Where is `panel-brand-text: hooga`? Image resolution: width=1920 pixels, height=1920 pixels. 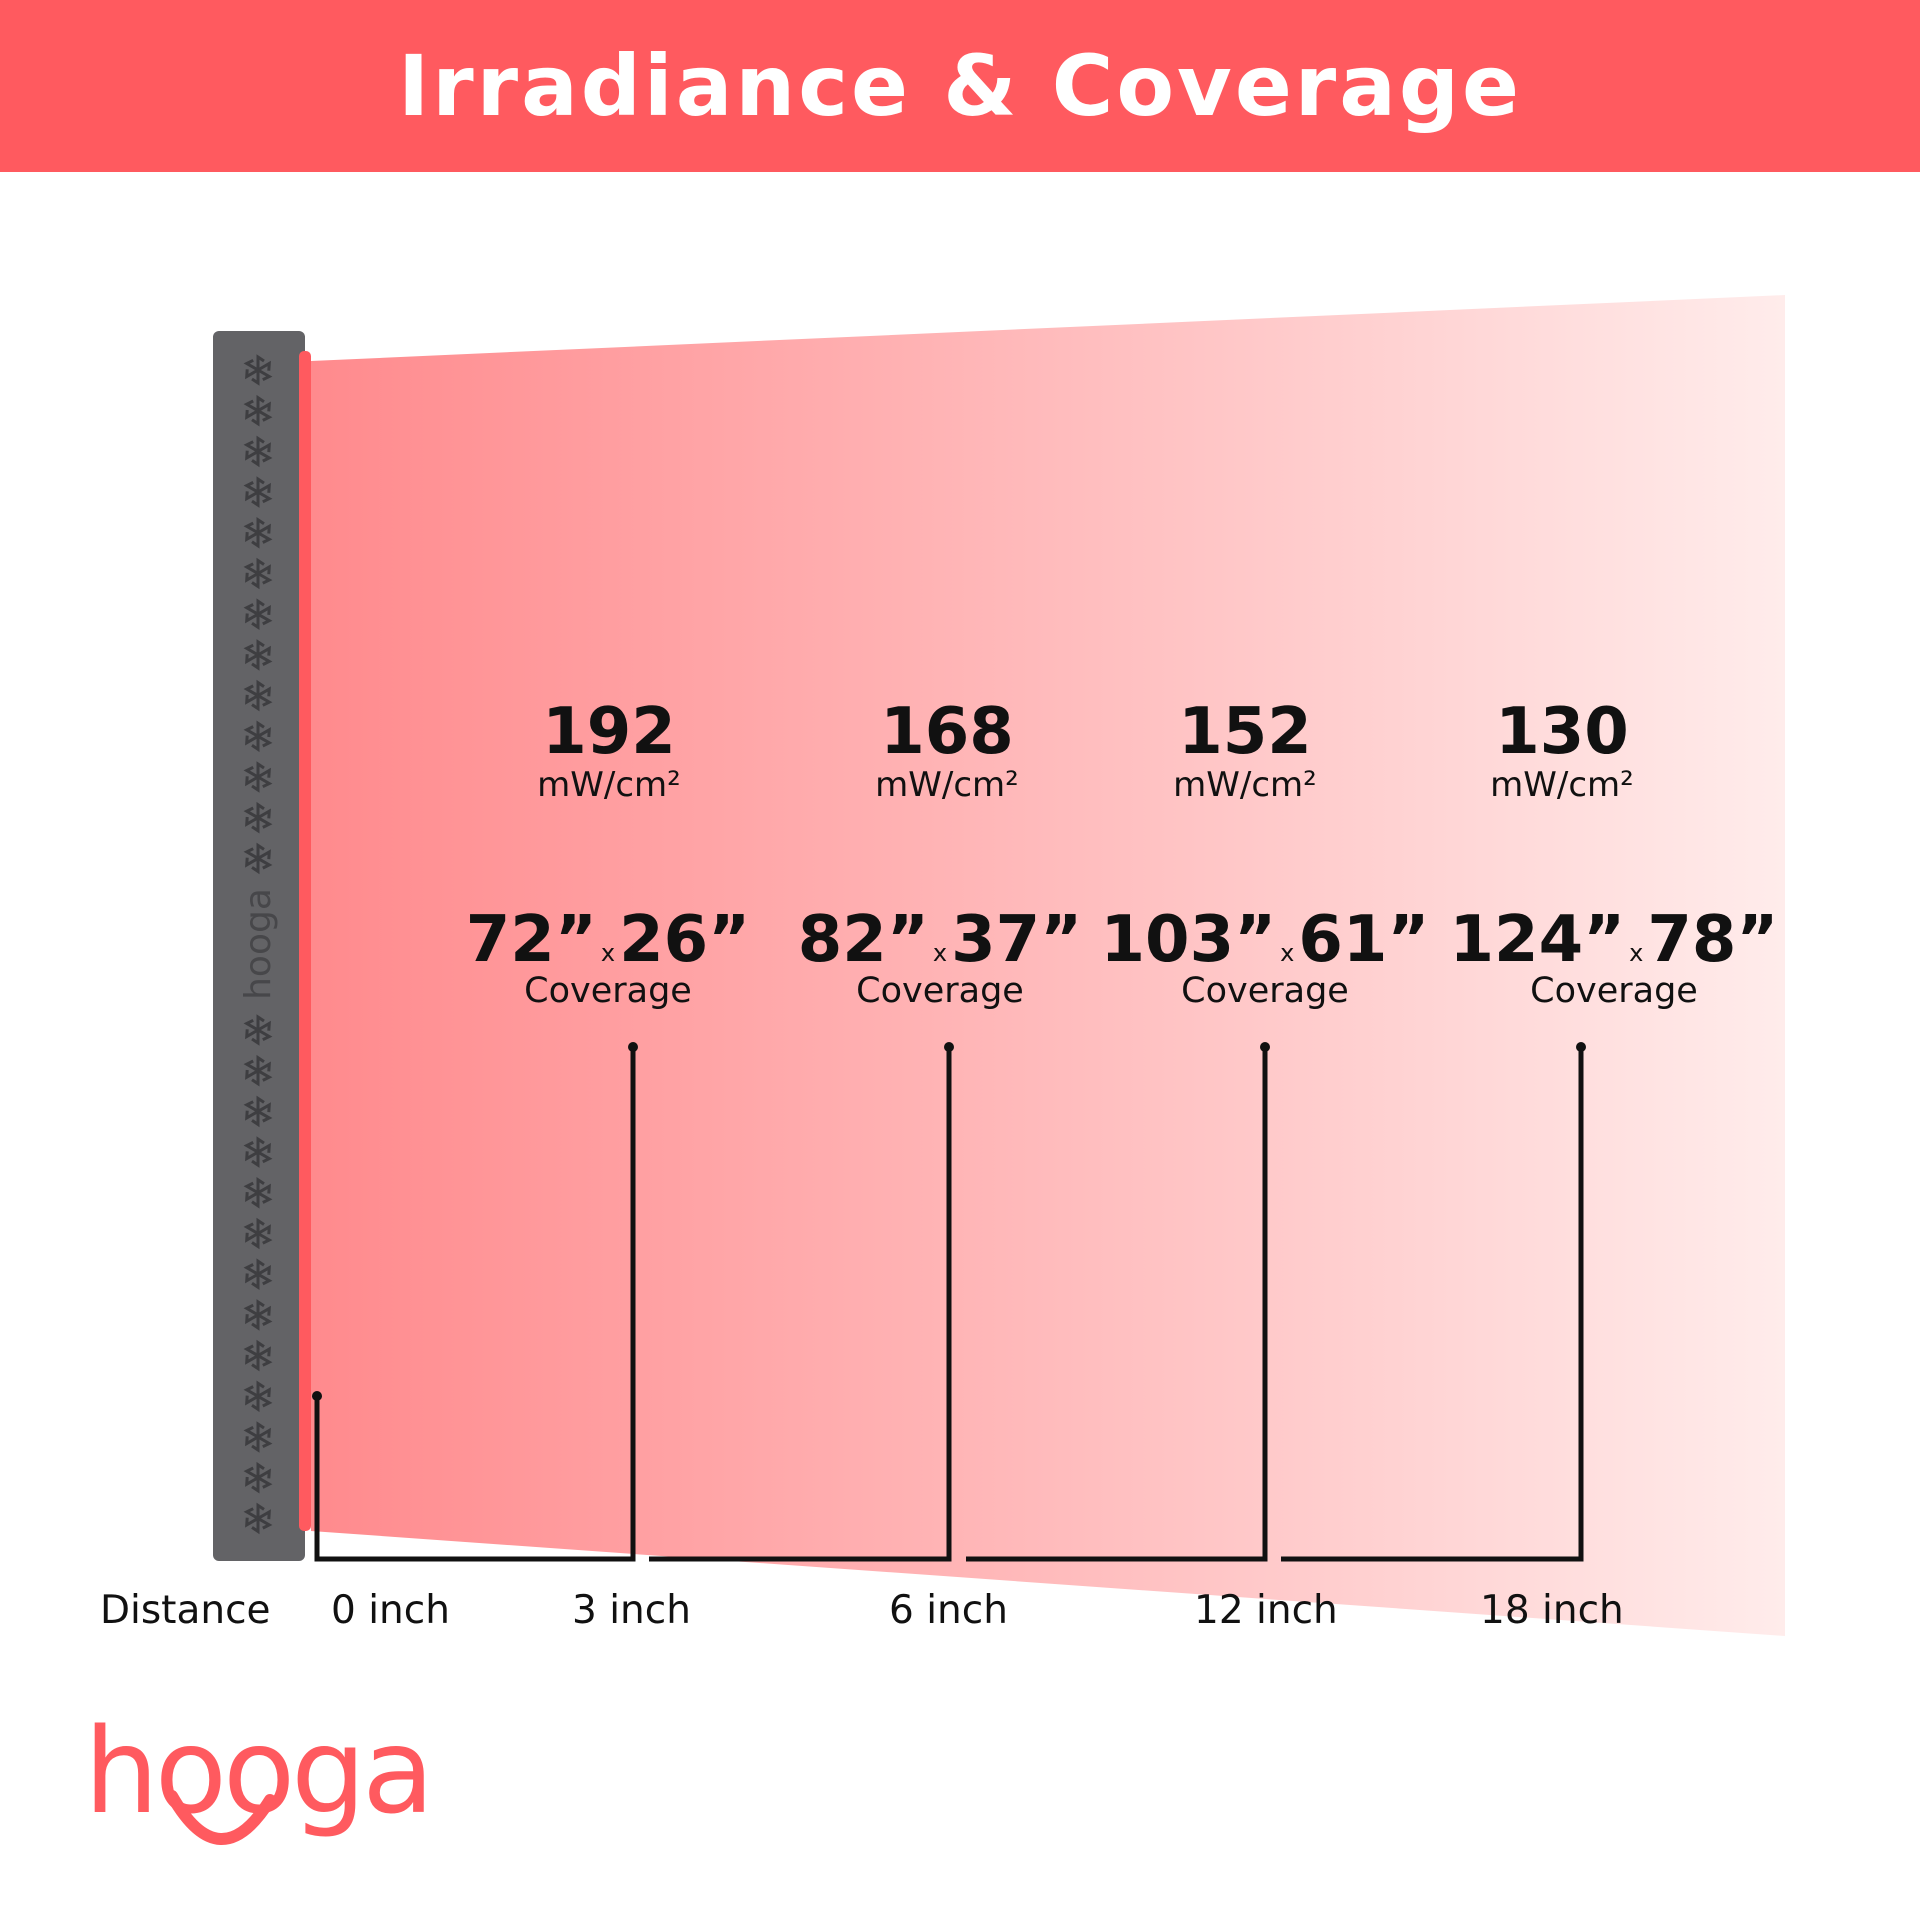
panel-brand-text: hooga is located at coordinates (258, 944).